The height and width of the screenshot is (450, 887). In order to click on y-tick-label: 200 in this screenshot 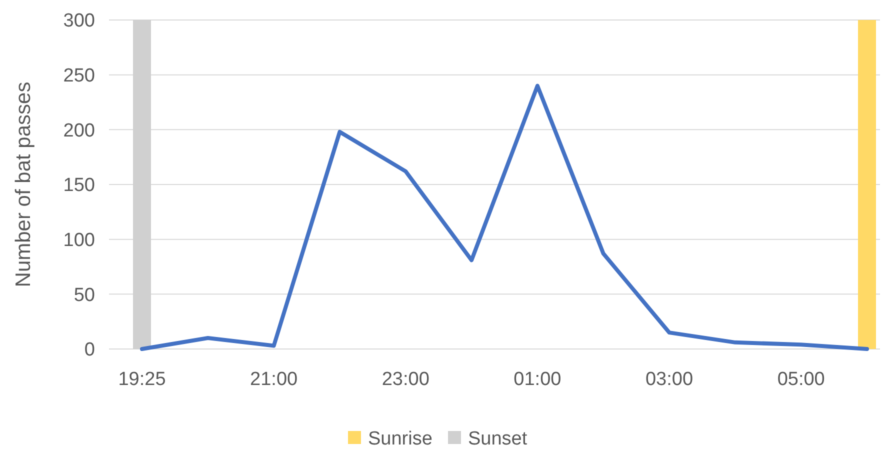, I will do `click(79, 131)`.